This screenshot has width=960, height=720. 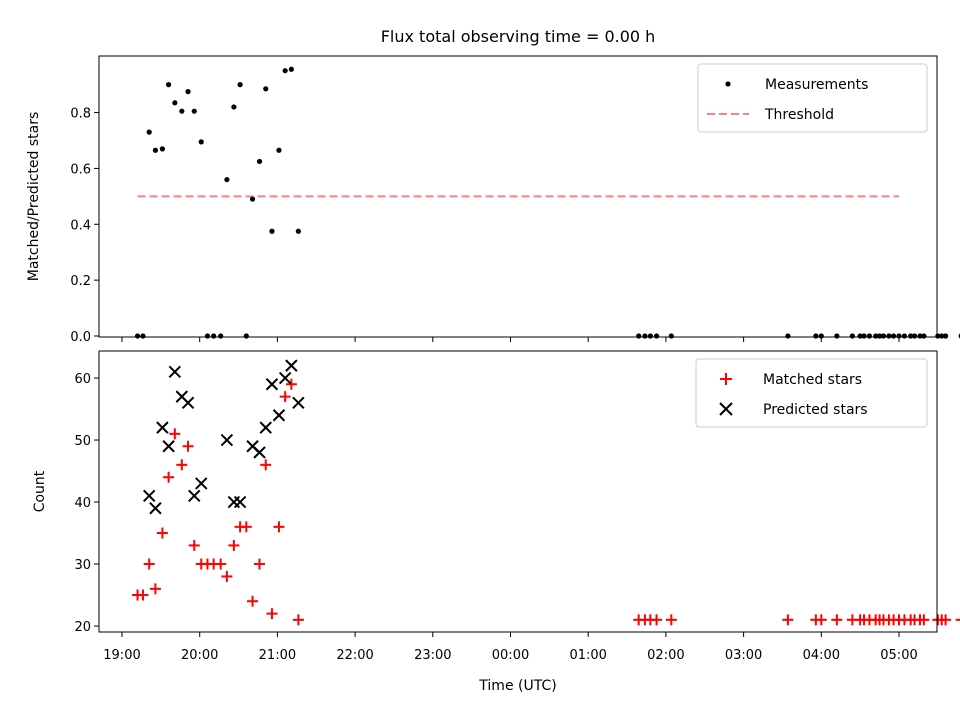 What do you see at coordinates (432, 655) in the screenshot?
I see `xtick-label: 23:00` at bounding box center [432, 655].